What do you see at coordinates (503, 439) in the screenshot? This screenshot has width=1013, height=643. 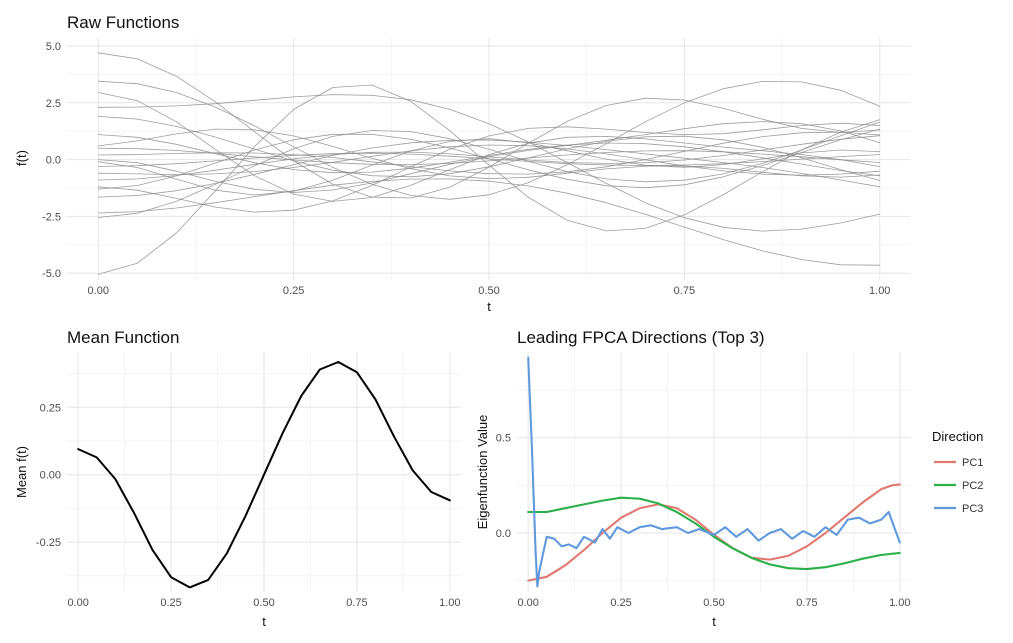 I see `y-tick-label: 0.5` at bounding box center [503, 439].